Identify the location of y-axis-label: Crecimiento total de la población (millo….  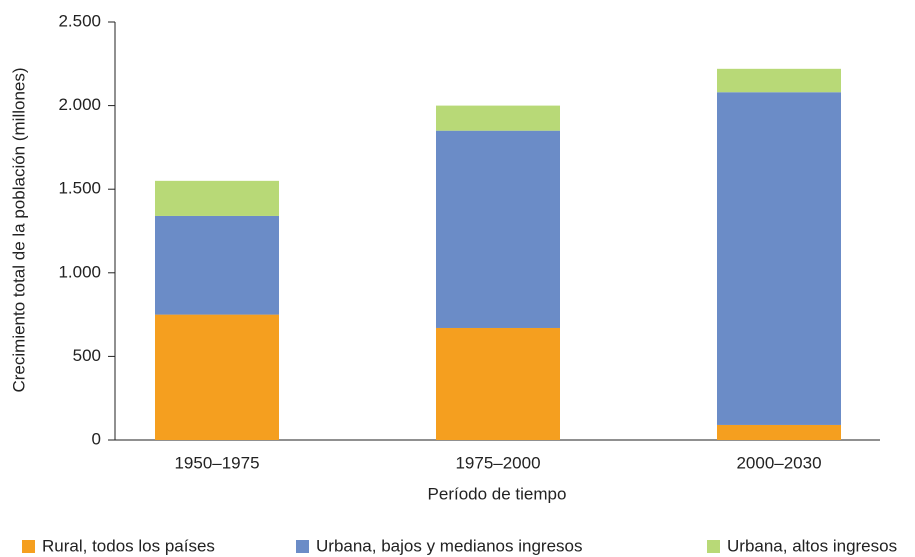
(18, 229).